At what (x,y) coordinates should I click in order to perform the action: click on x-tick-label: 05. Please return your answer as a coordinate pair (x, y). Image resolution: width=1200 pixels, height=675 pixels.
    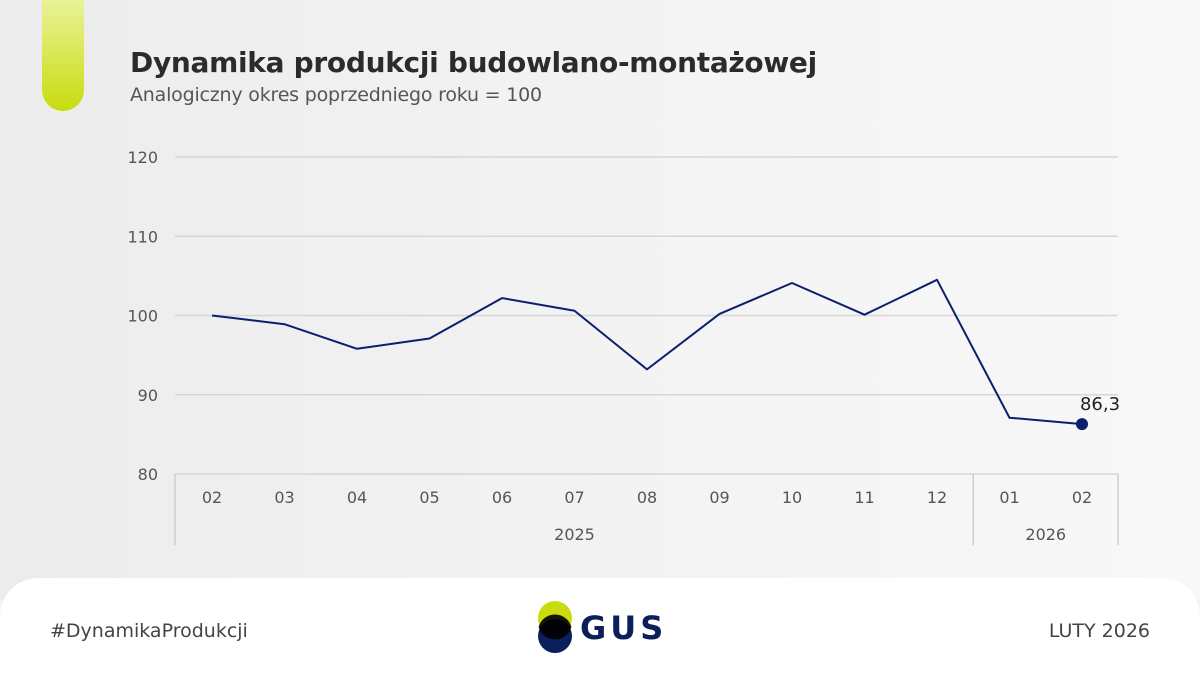
    Looking at the image, I should click on (429, 497).